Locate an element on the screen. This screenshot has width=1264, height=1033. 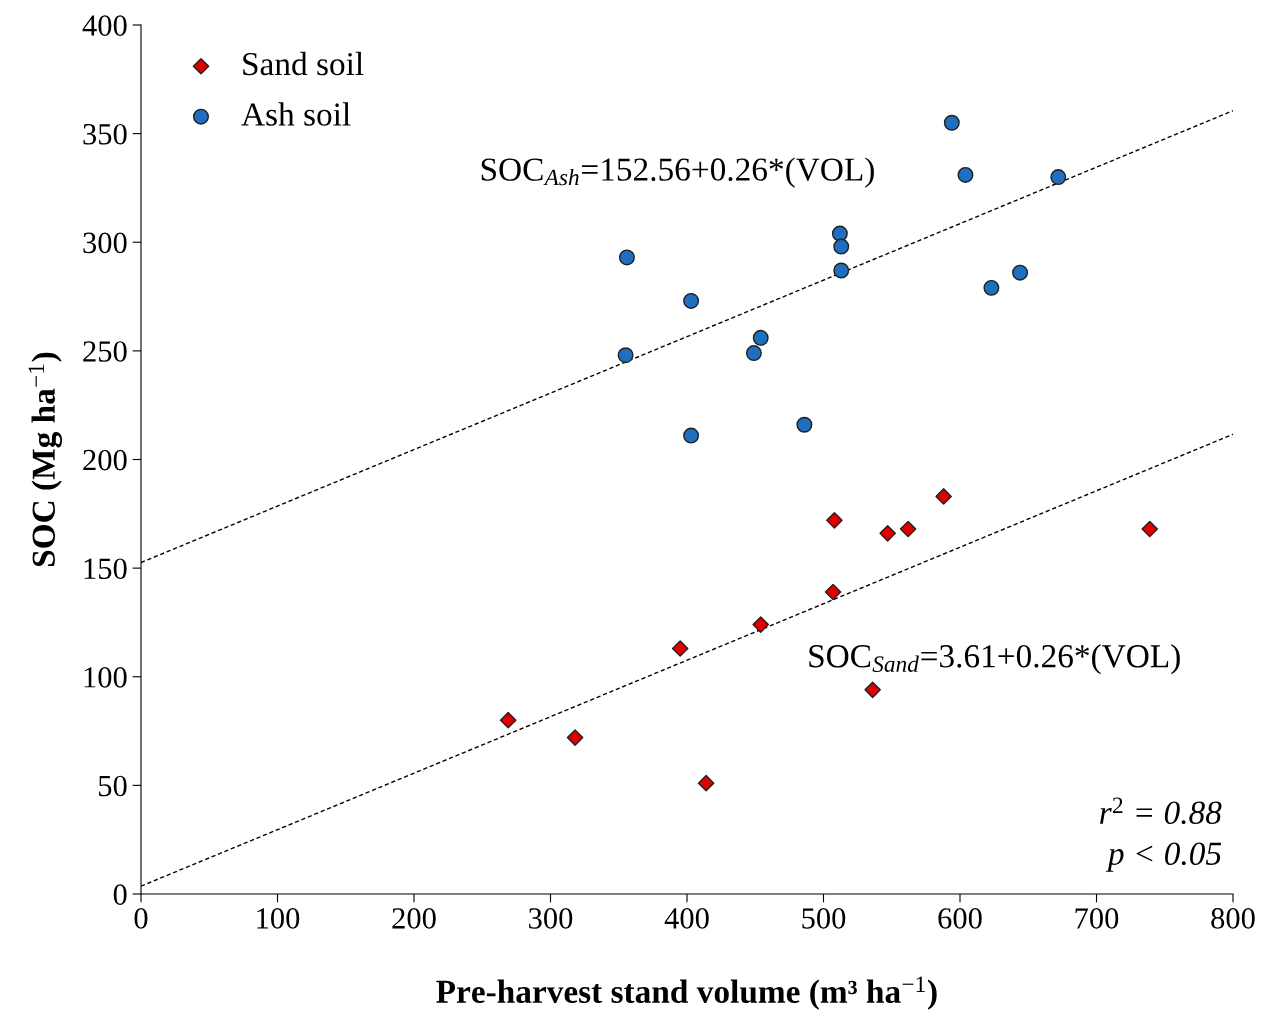
x-tick-label: 100 is located at coordinates (278, 918).